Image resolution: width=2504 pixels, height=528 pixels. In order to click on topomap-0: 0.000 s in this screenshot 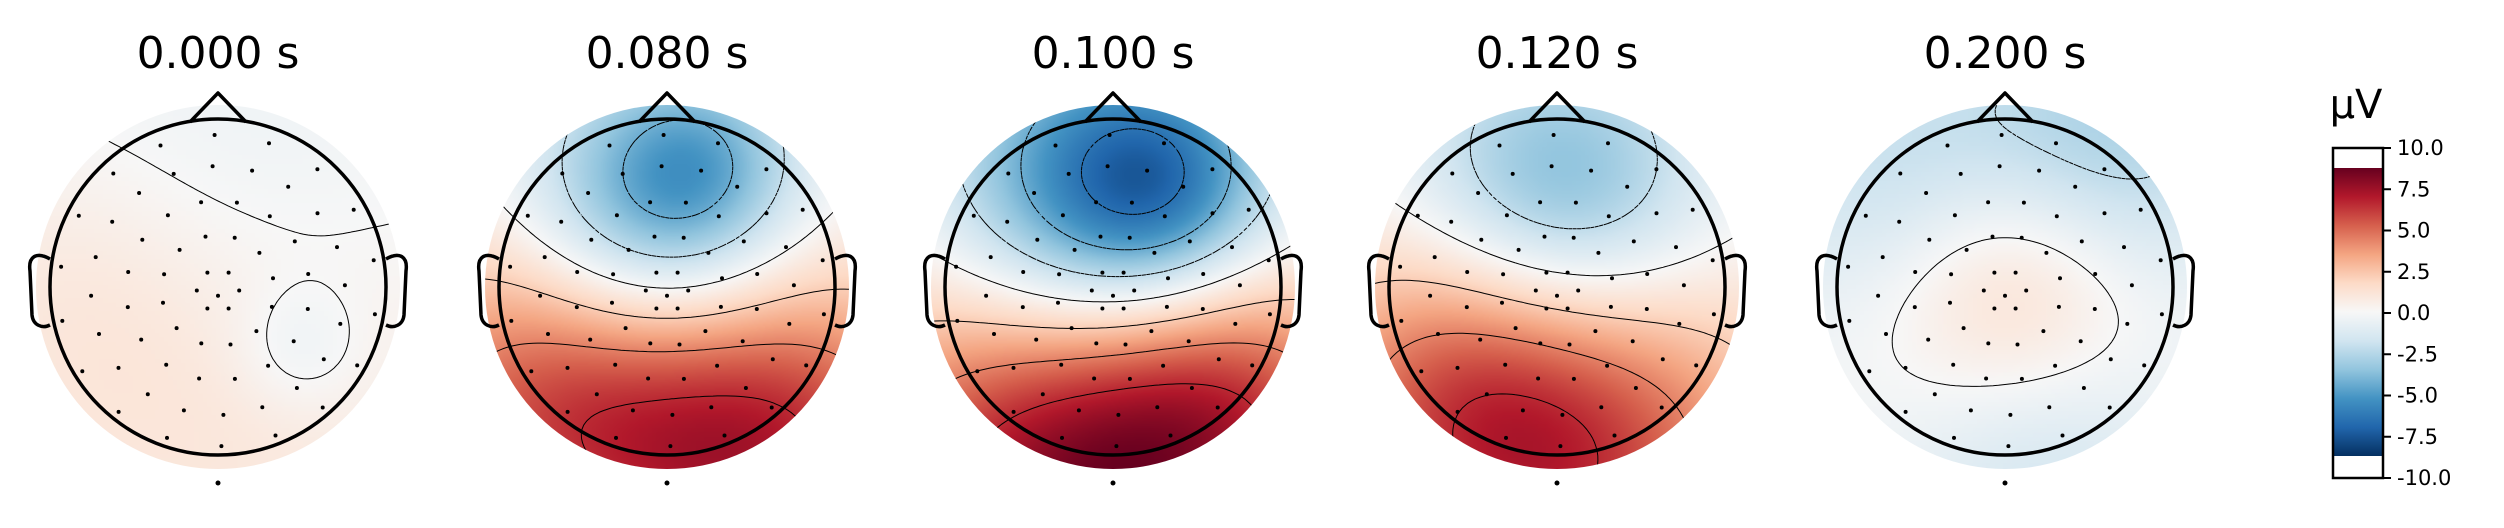, I will do `click(218, 257)`.